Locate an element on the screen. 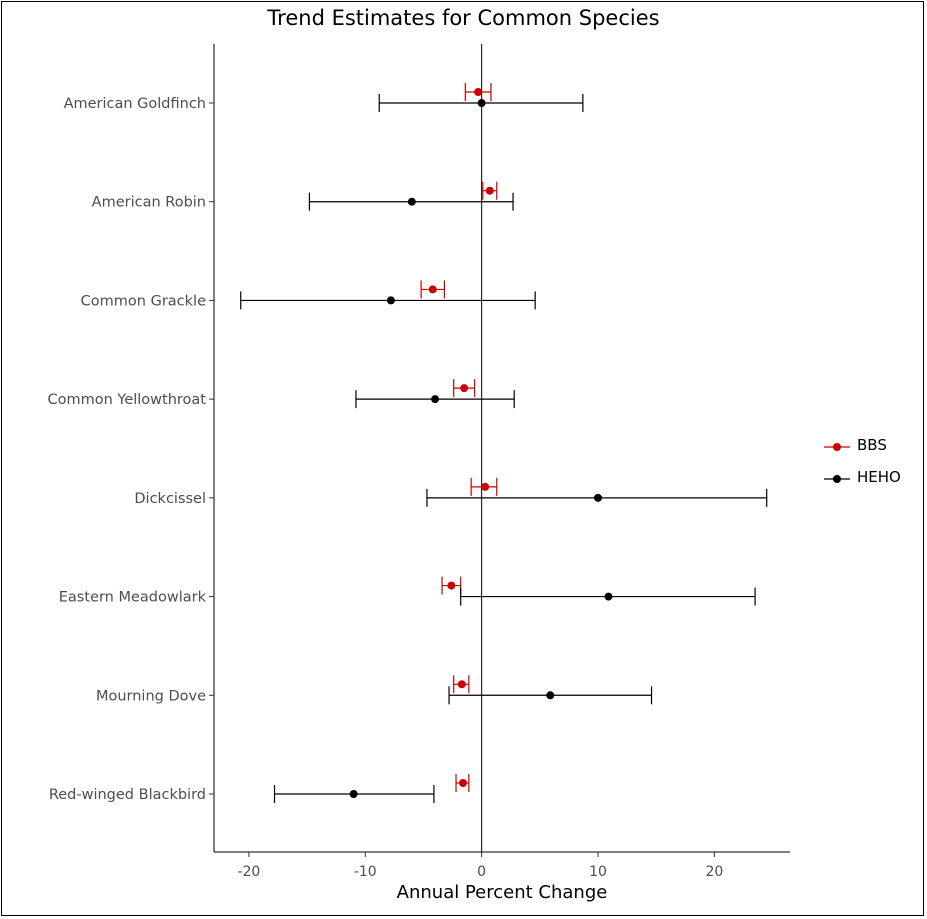  legend: BBS HEHO is located at coordinates (872, 468).